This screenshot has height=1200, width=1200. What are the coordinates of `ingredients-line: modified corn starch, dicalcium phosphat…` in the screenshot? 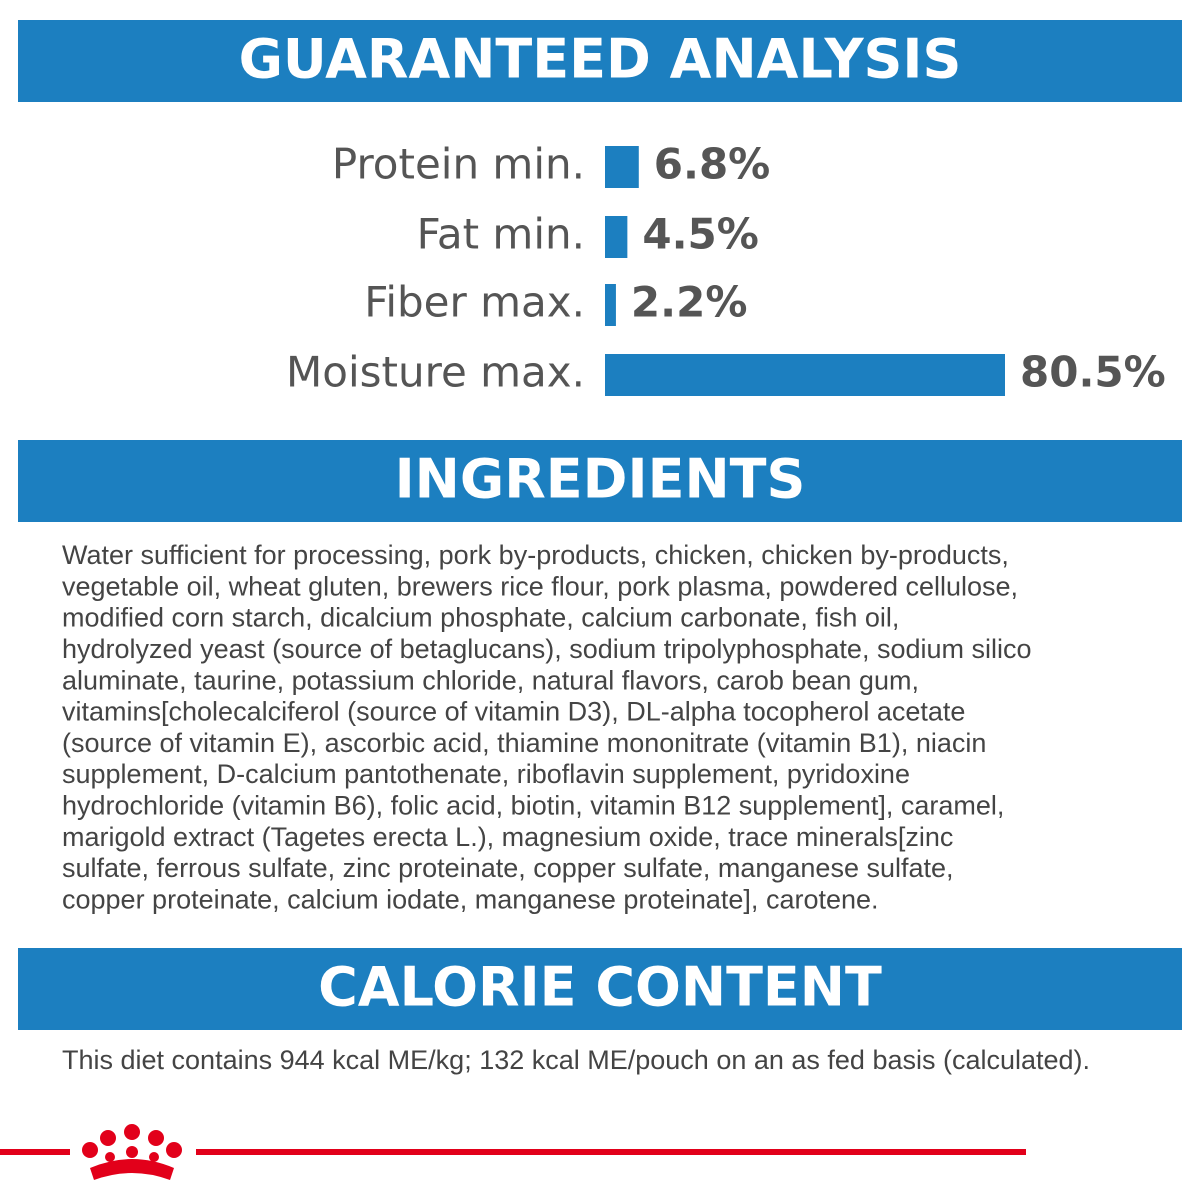 It's located at (480, 618).